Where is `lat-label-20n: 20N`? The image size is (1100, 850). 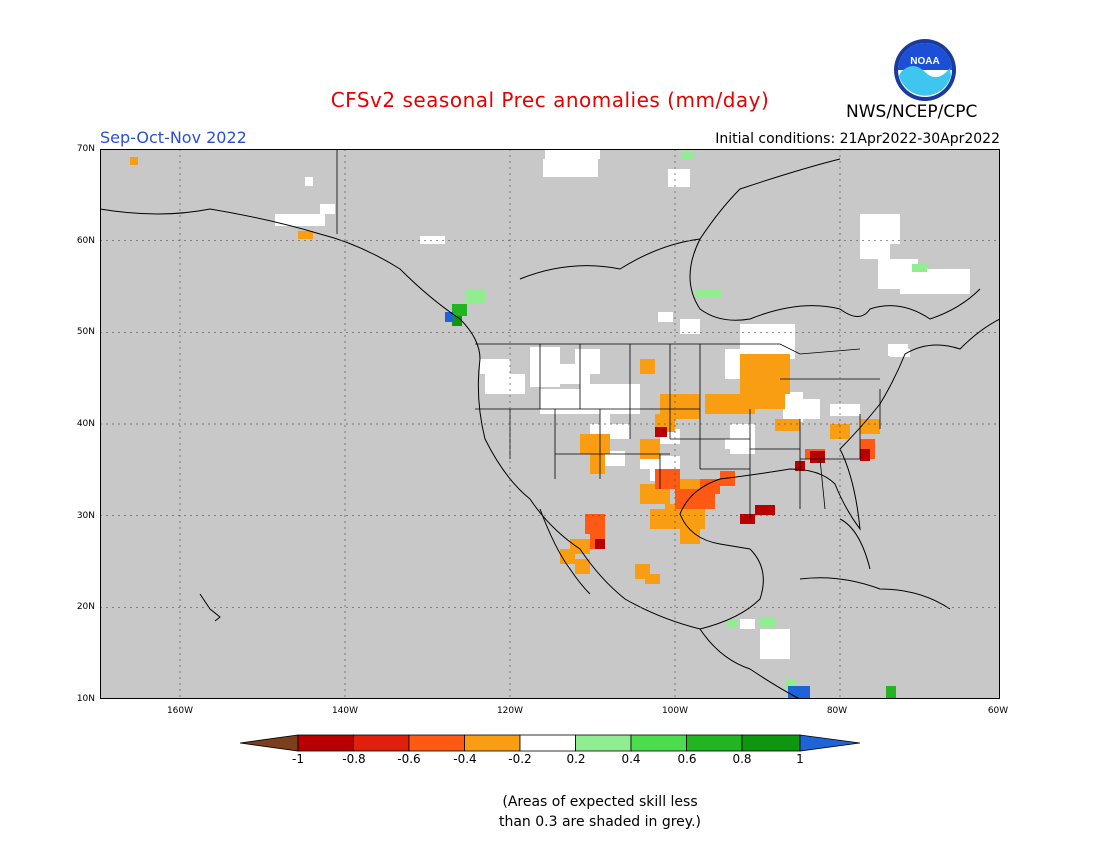 lat-label-20n: 20N is located at coordinates (85, 607).